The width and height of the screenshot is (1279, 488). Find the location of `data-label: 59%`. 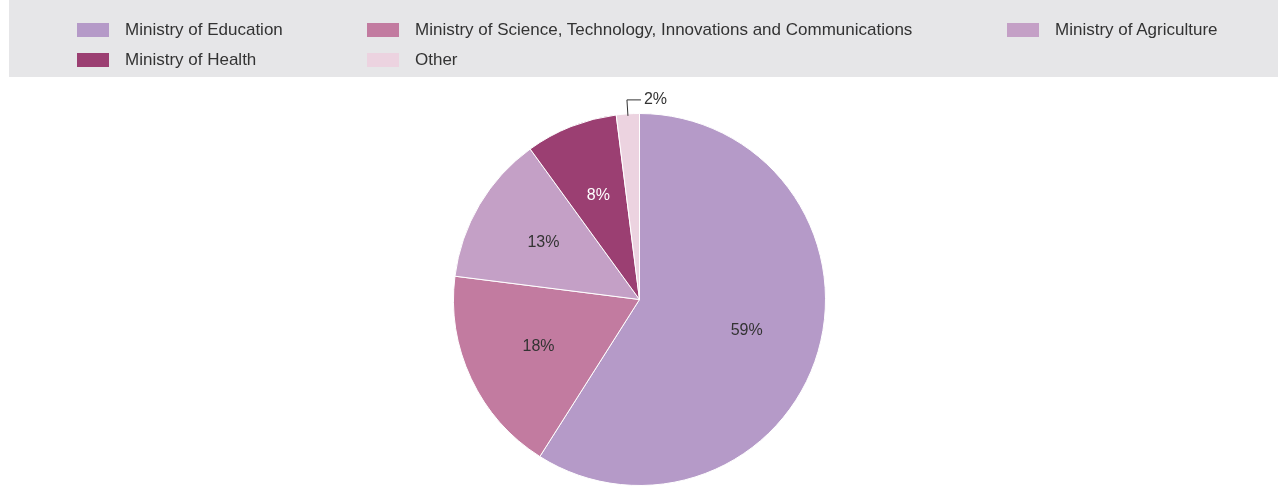

data-label: 59% is located at coordinates (746, 330).